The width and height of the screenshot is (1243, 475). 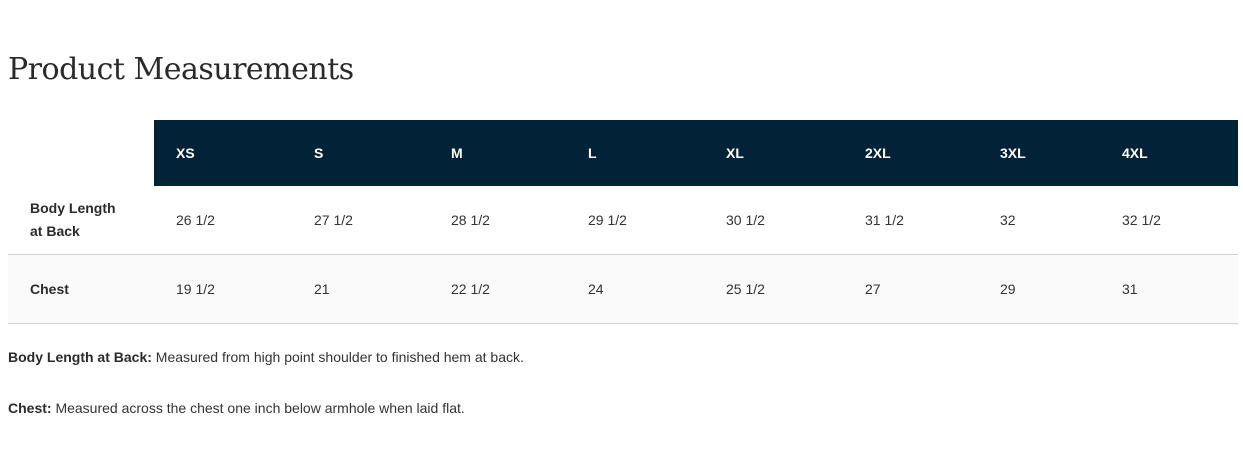 I want to click on table-cell: 29, so click(x=1008, y=289).